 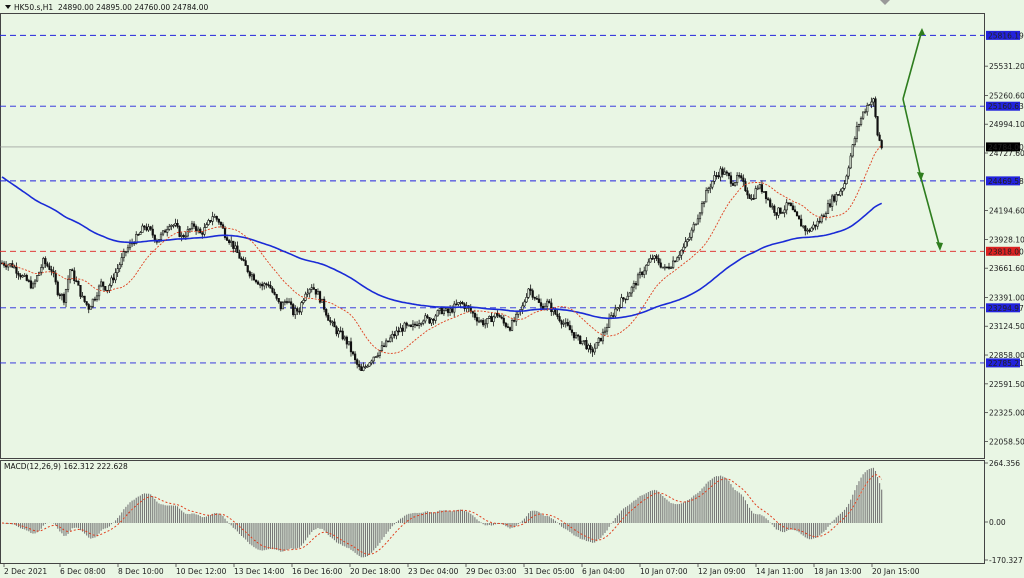 I want to click on symbol-dropdown-icon, so click(x=8, y=7).